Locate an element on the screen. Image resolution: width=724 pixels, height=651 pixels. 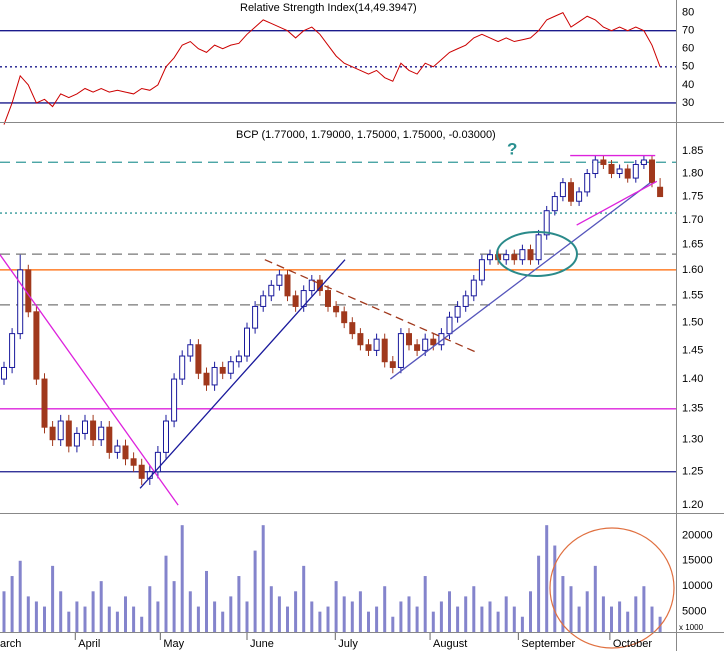
x-tick-label: September is located at coordinates (548, 644).